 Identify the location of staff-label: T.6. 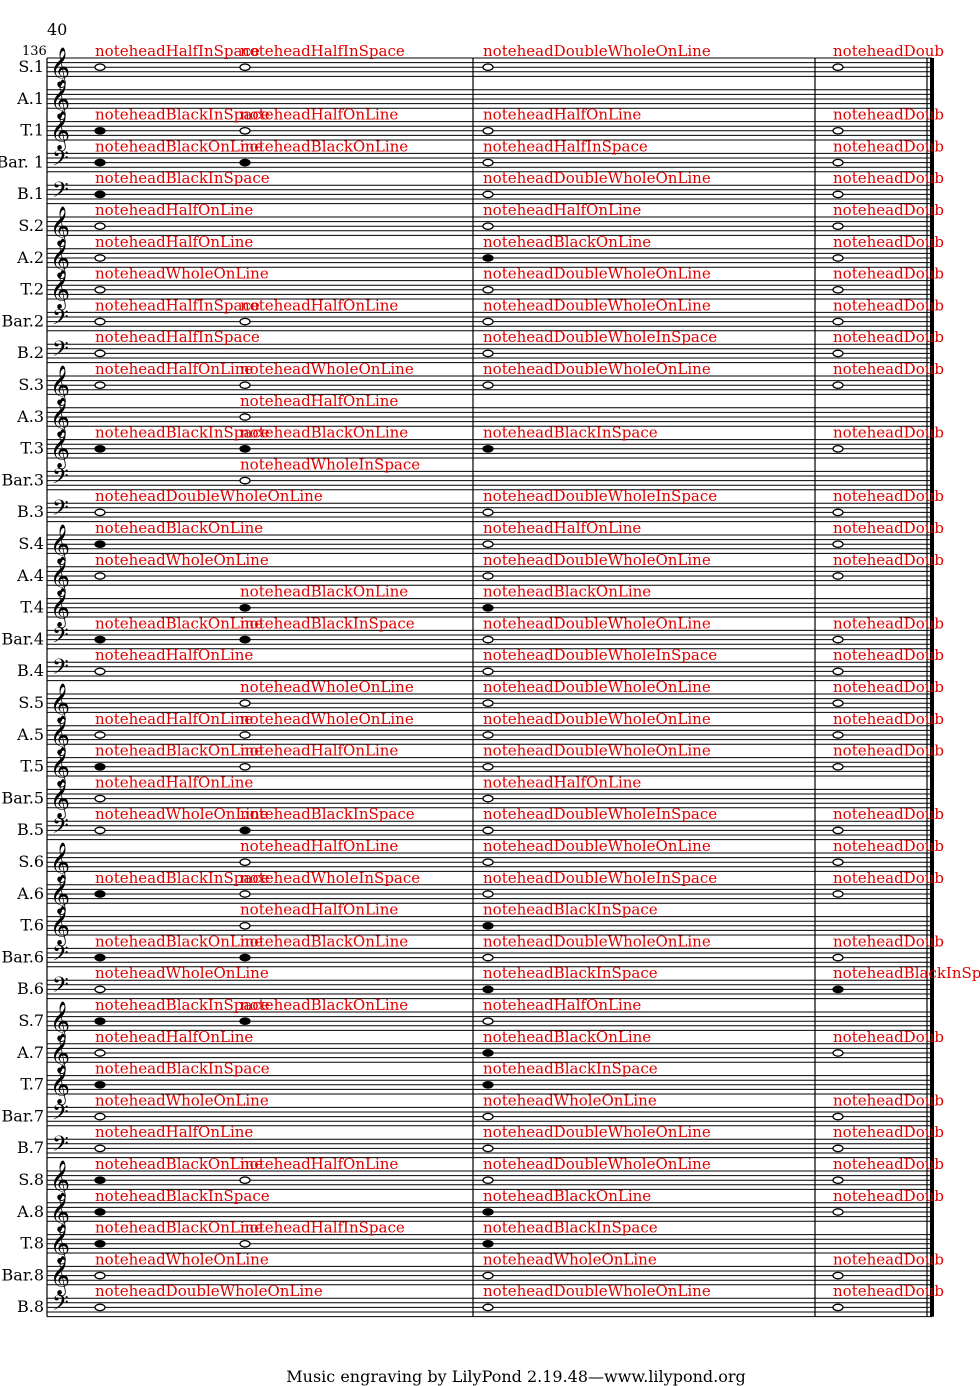
(32, 925).